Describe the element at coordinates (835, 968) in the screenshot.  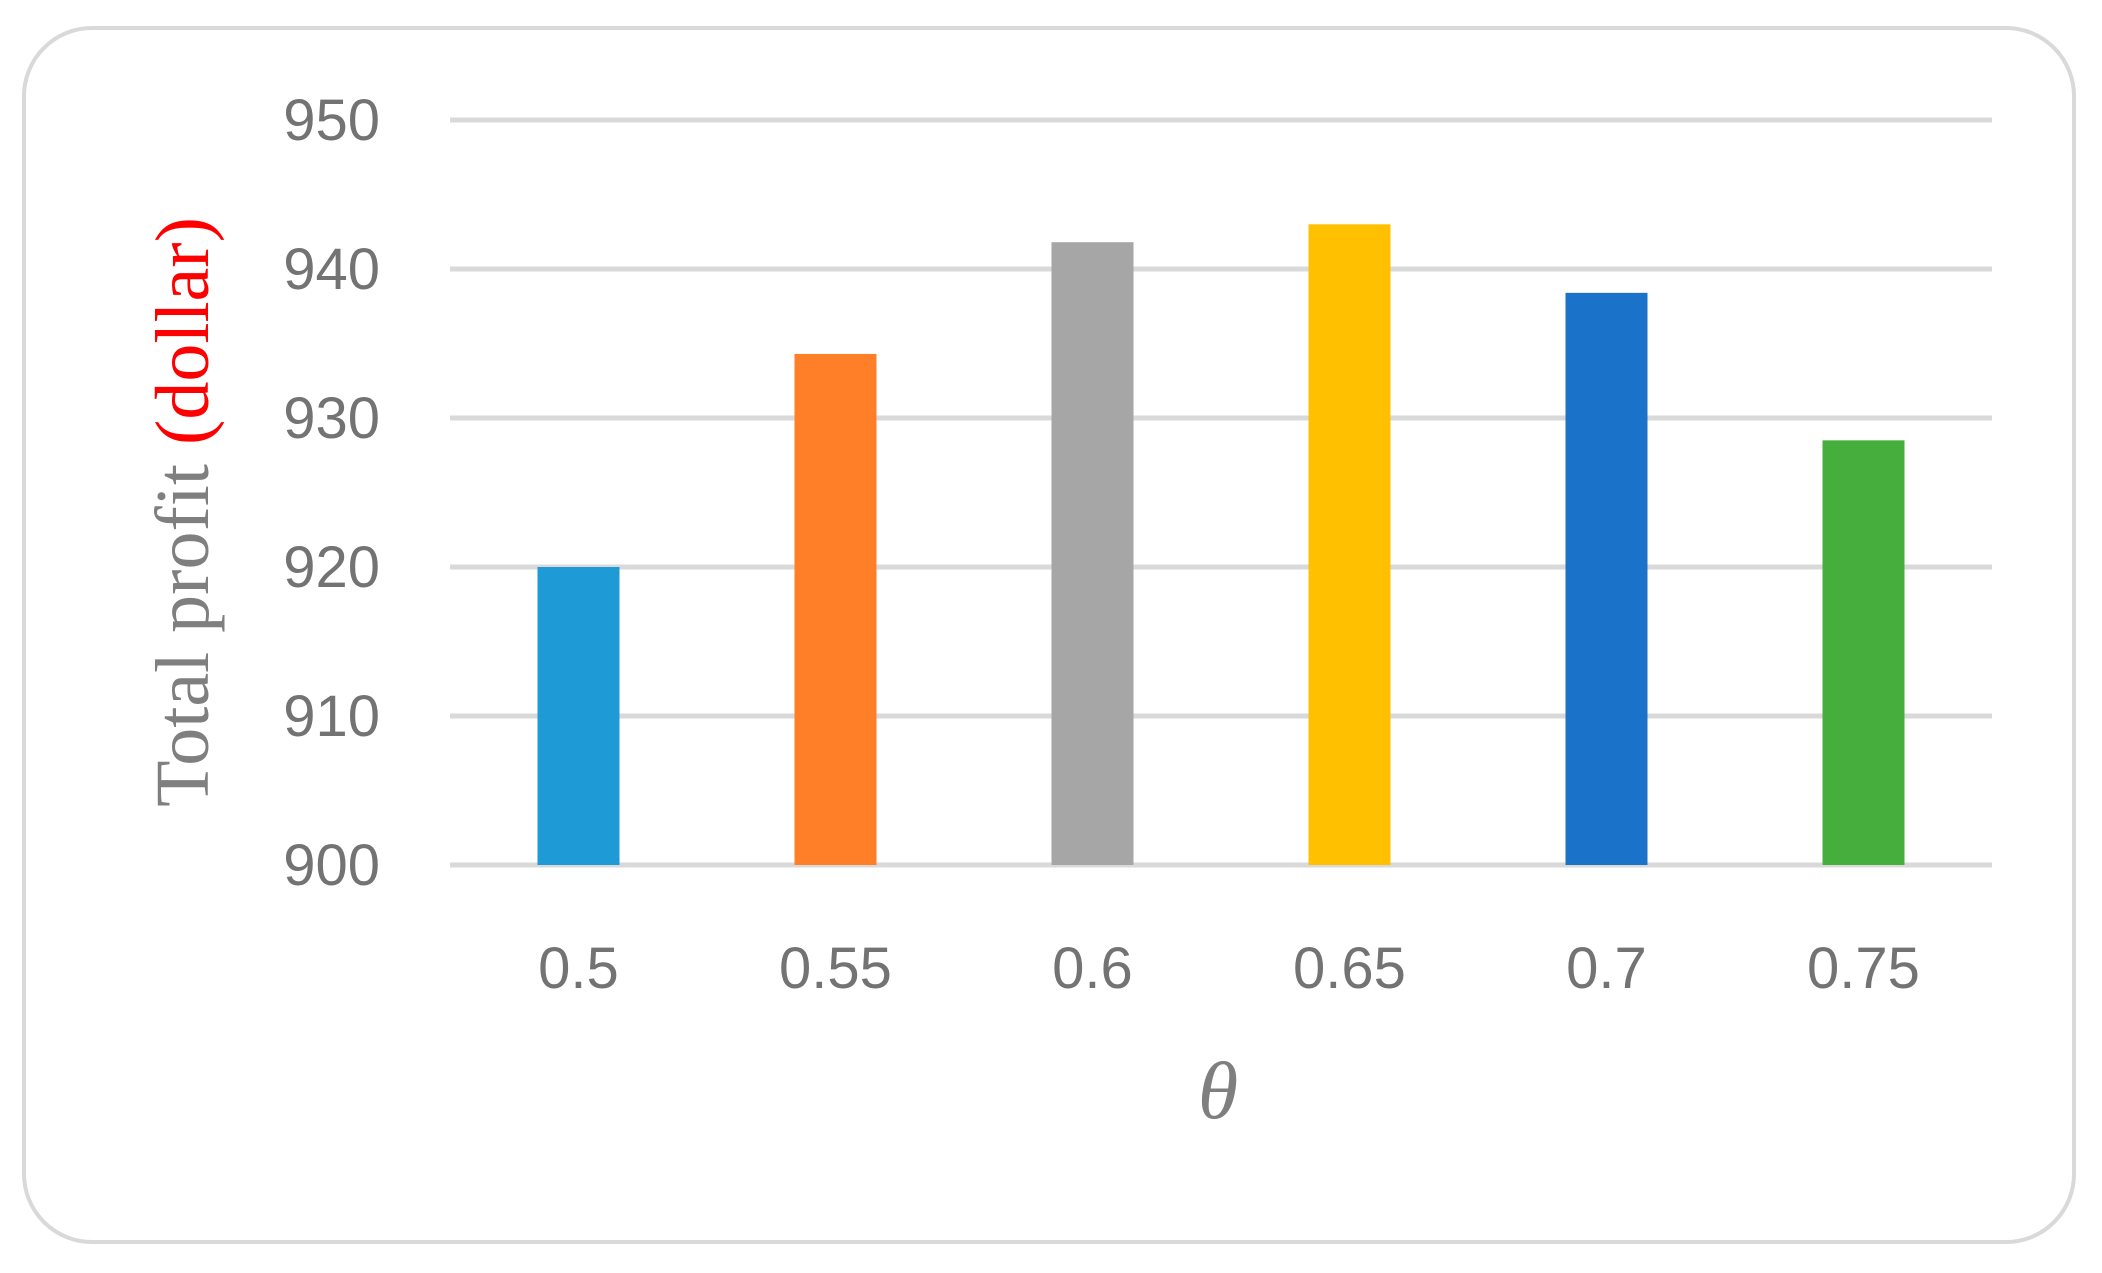
I see `x-tick-label: 0.55` at that location.